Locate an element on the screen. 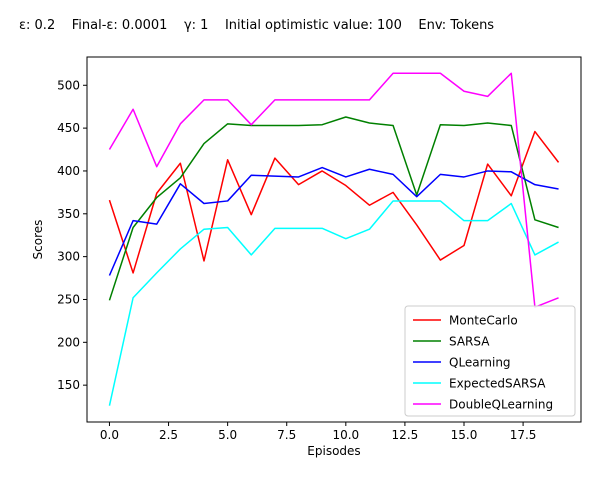 This screenshot has width=603, height=478. x-tick-label: 5.0 is located at coordinates (227, 435).